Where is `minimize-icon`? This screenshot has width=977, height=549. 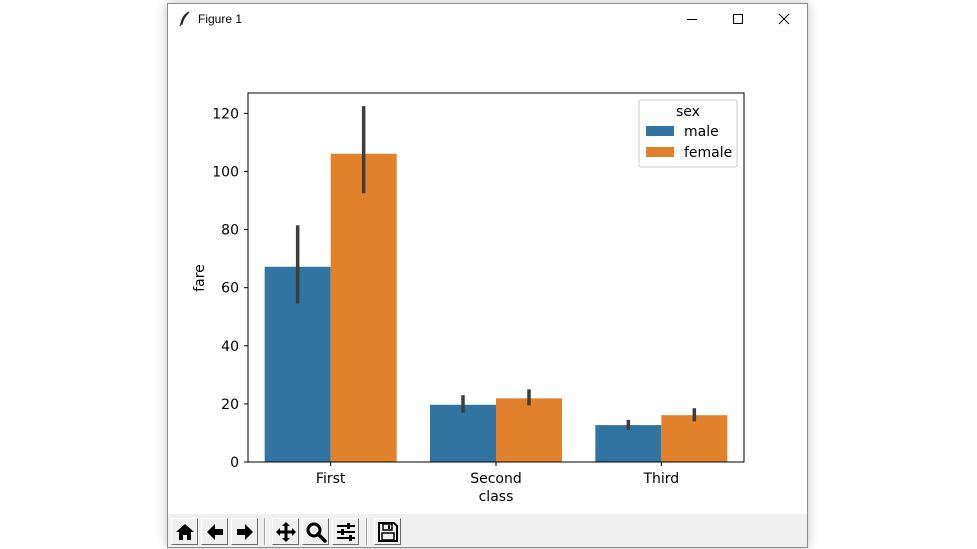
minimize-icon is located at coordinates (692, 19).